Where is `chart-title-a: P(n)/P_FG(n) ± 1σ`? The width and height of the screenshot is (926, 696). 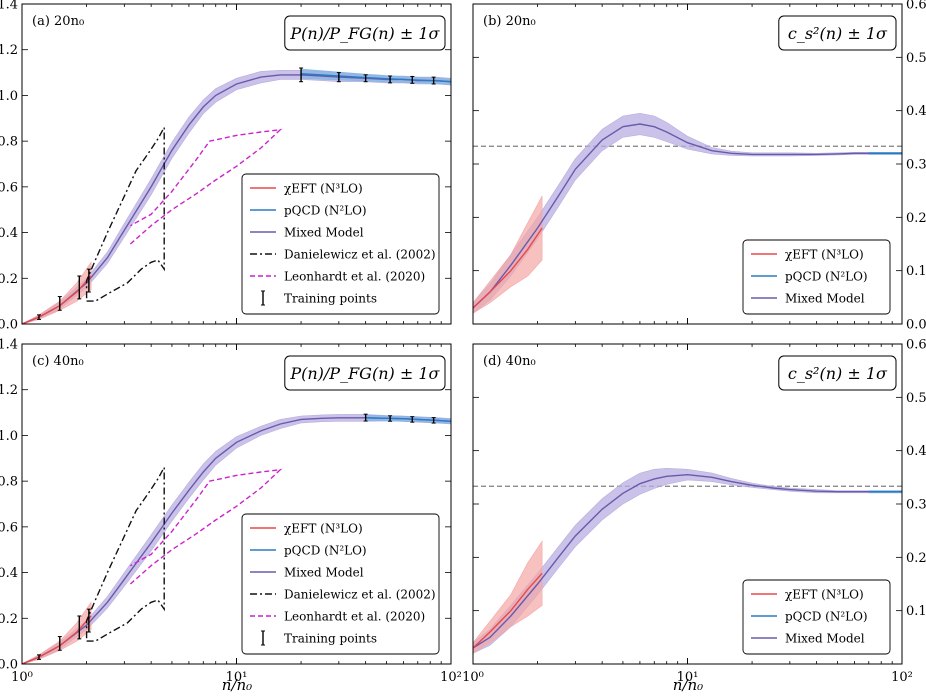
chart-title-a: P(n)/P_FG(n) ± 1σ is located at coordinates (364, 33).